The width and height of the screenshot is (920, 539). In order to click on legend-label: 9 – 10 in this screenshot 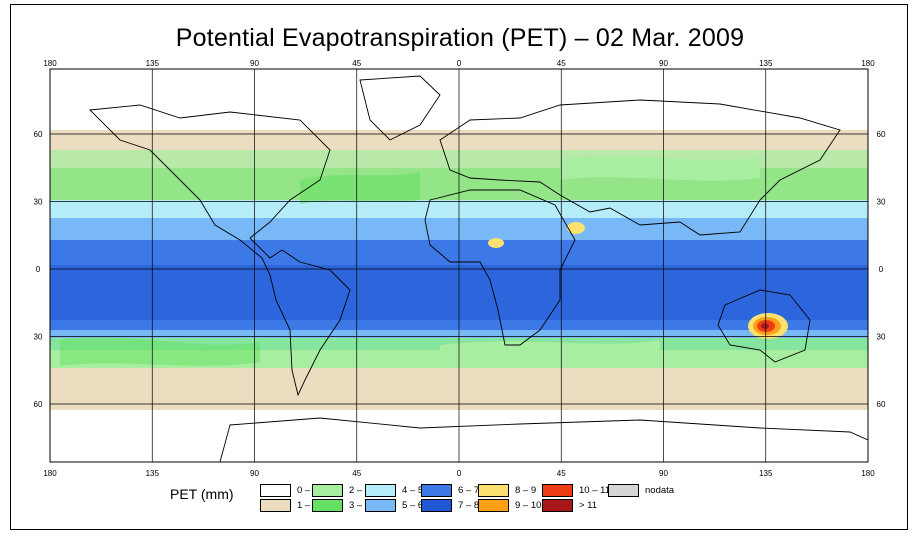, I will do `click(528, 505)`.